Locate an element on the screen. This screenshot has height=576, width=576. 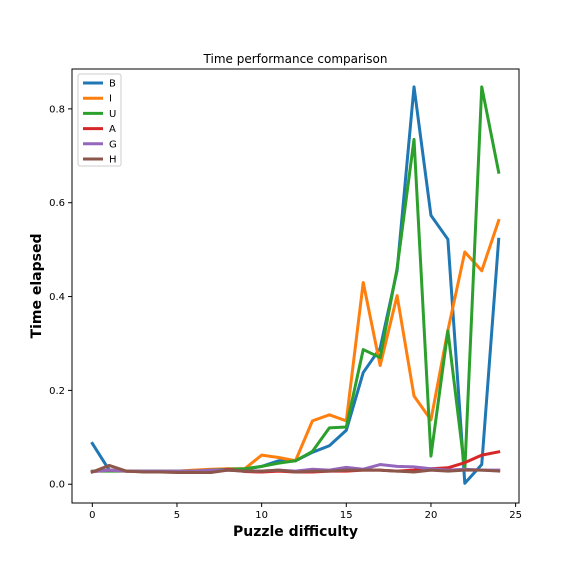
y-tick-label: 0.6 is located at coordinates (57, 203).